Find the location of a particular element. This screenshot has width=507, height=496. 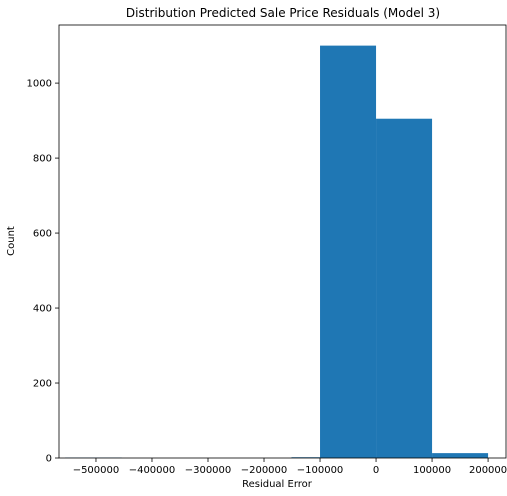

y-axis-label: Count is located at coordinates (11, 241).